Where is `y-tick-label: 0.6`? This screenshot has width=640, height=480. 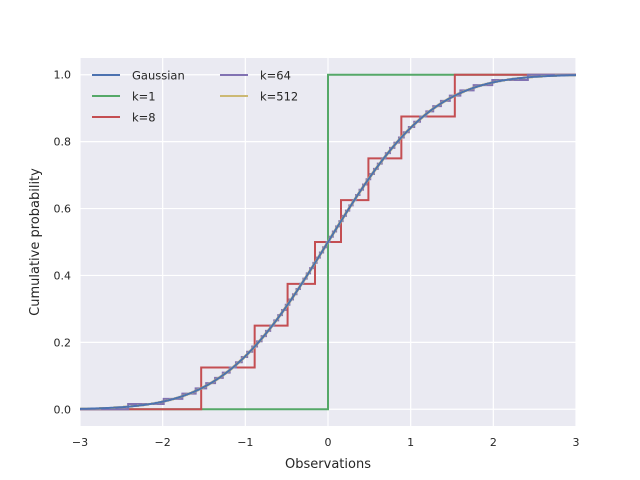
y-tick-label: 0.6 is located at coordinates (63, 209).